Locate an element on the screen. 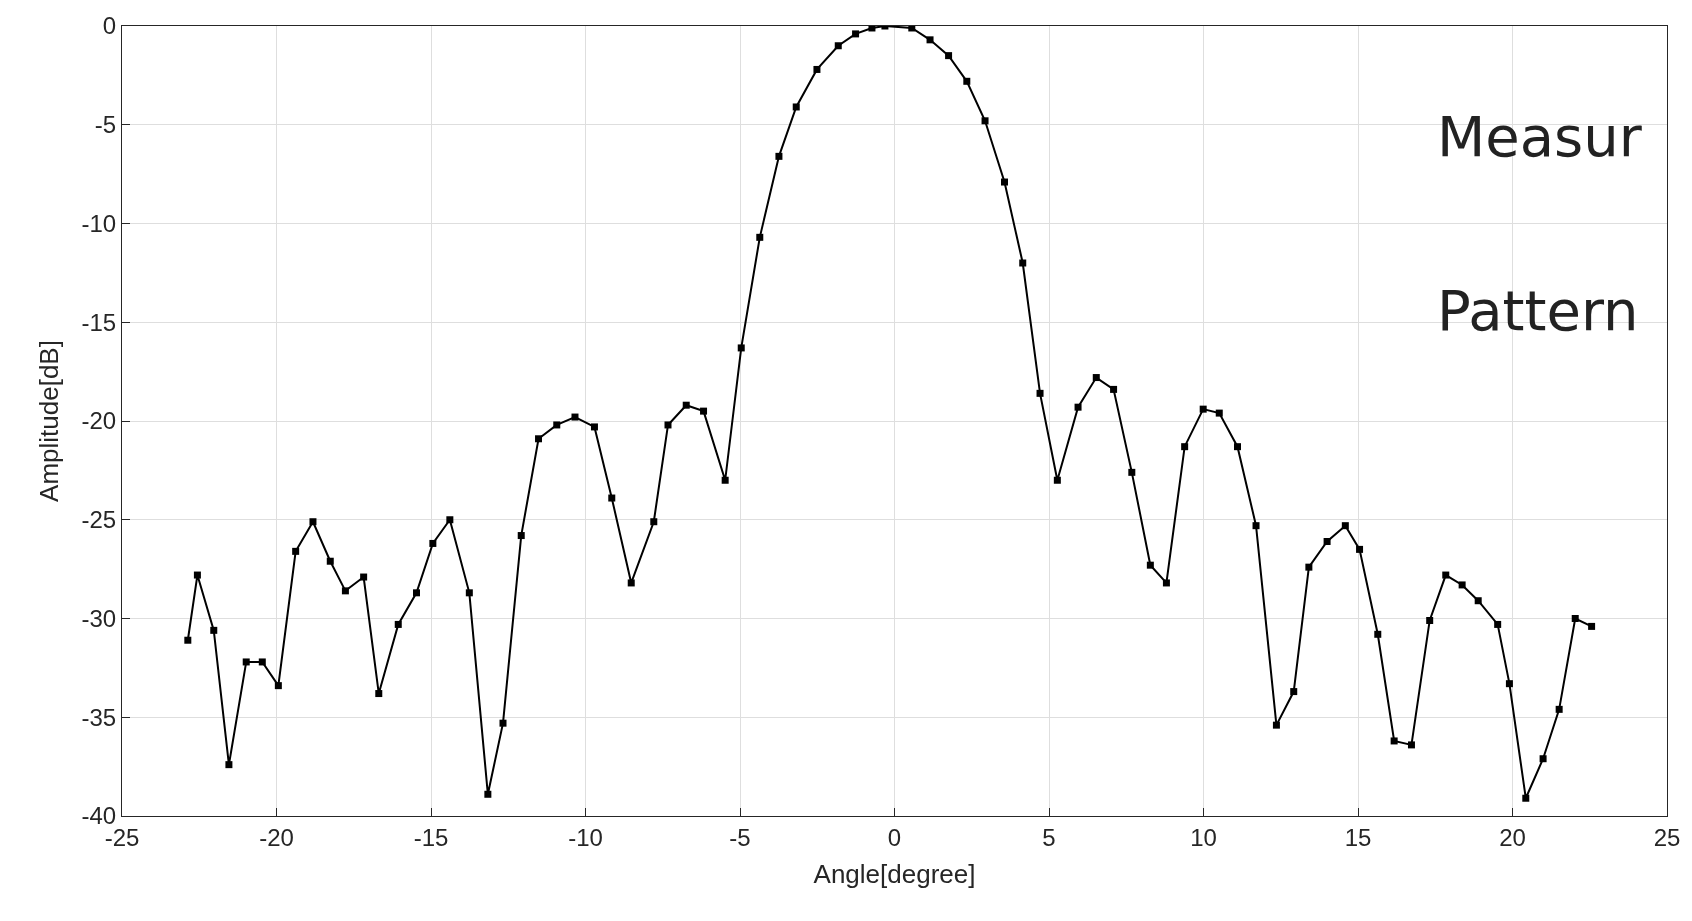 The image size is (1692, 921). x-axis-title: Angle[degree] is located at coordinates (894, 874).